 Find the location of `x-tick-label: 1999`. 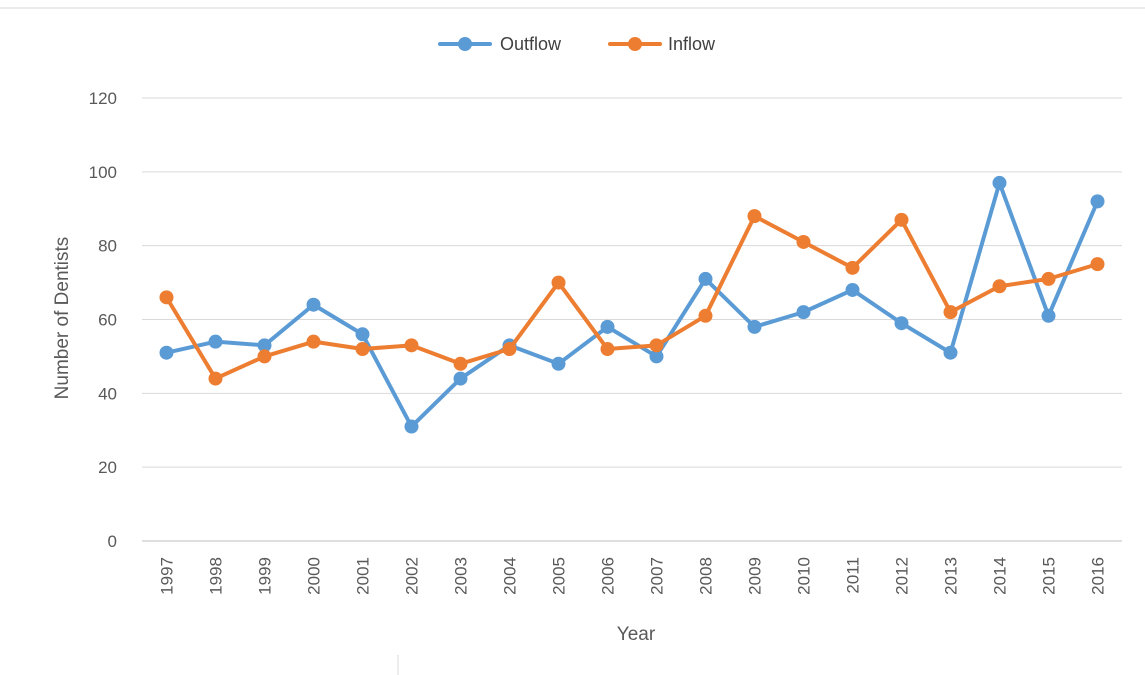

x-tick-label: 1999 is located at coordinates (265, 576).